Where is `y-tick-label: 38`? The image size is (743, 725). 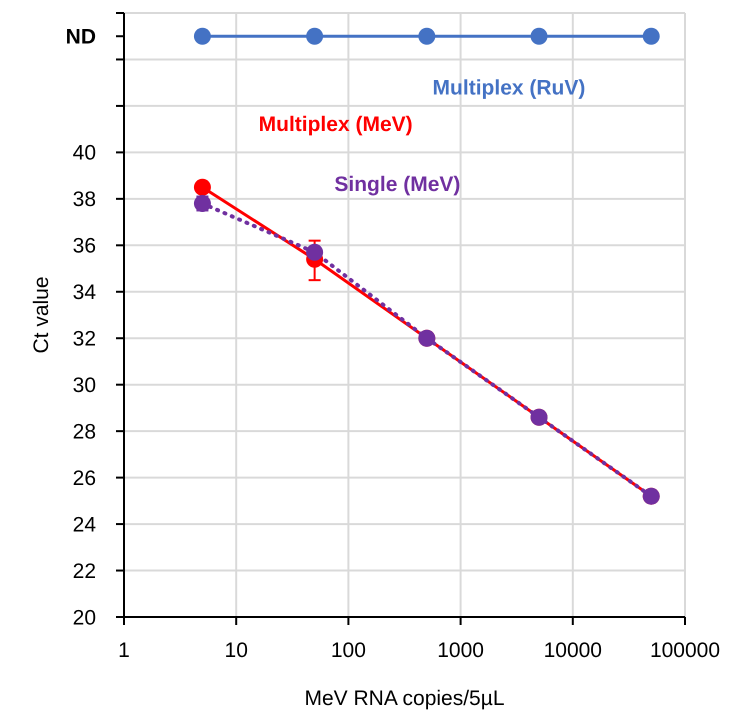 y-tick-label: 38 is located at coordinates (84, 200).